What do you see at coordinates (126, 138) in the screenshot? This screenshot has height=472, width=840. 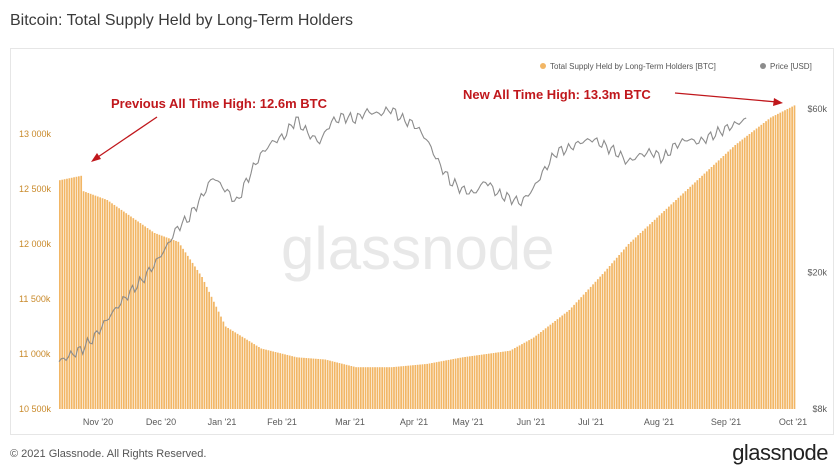 I see `annotation-arrow-previous` at bounding box center [126, 138].